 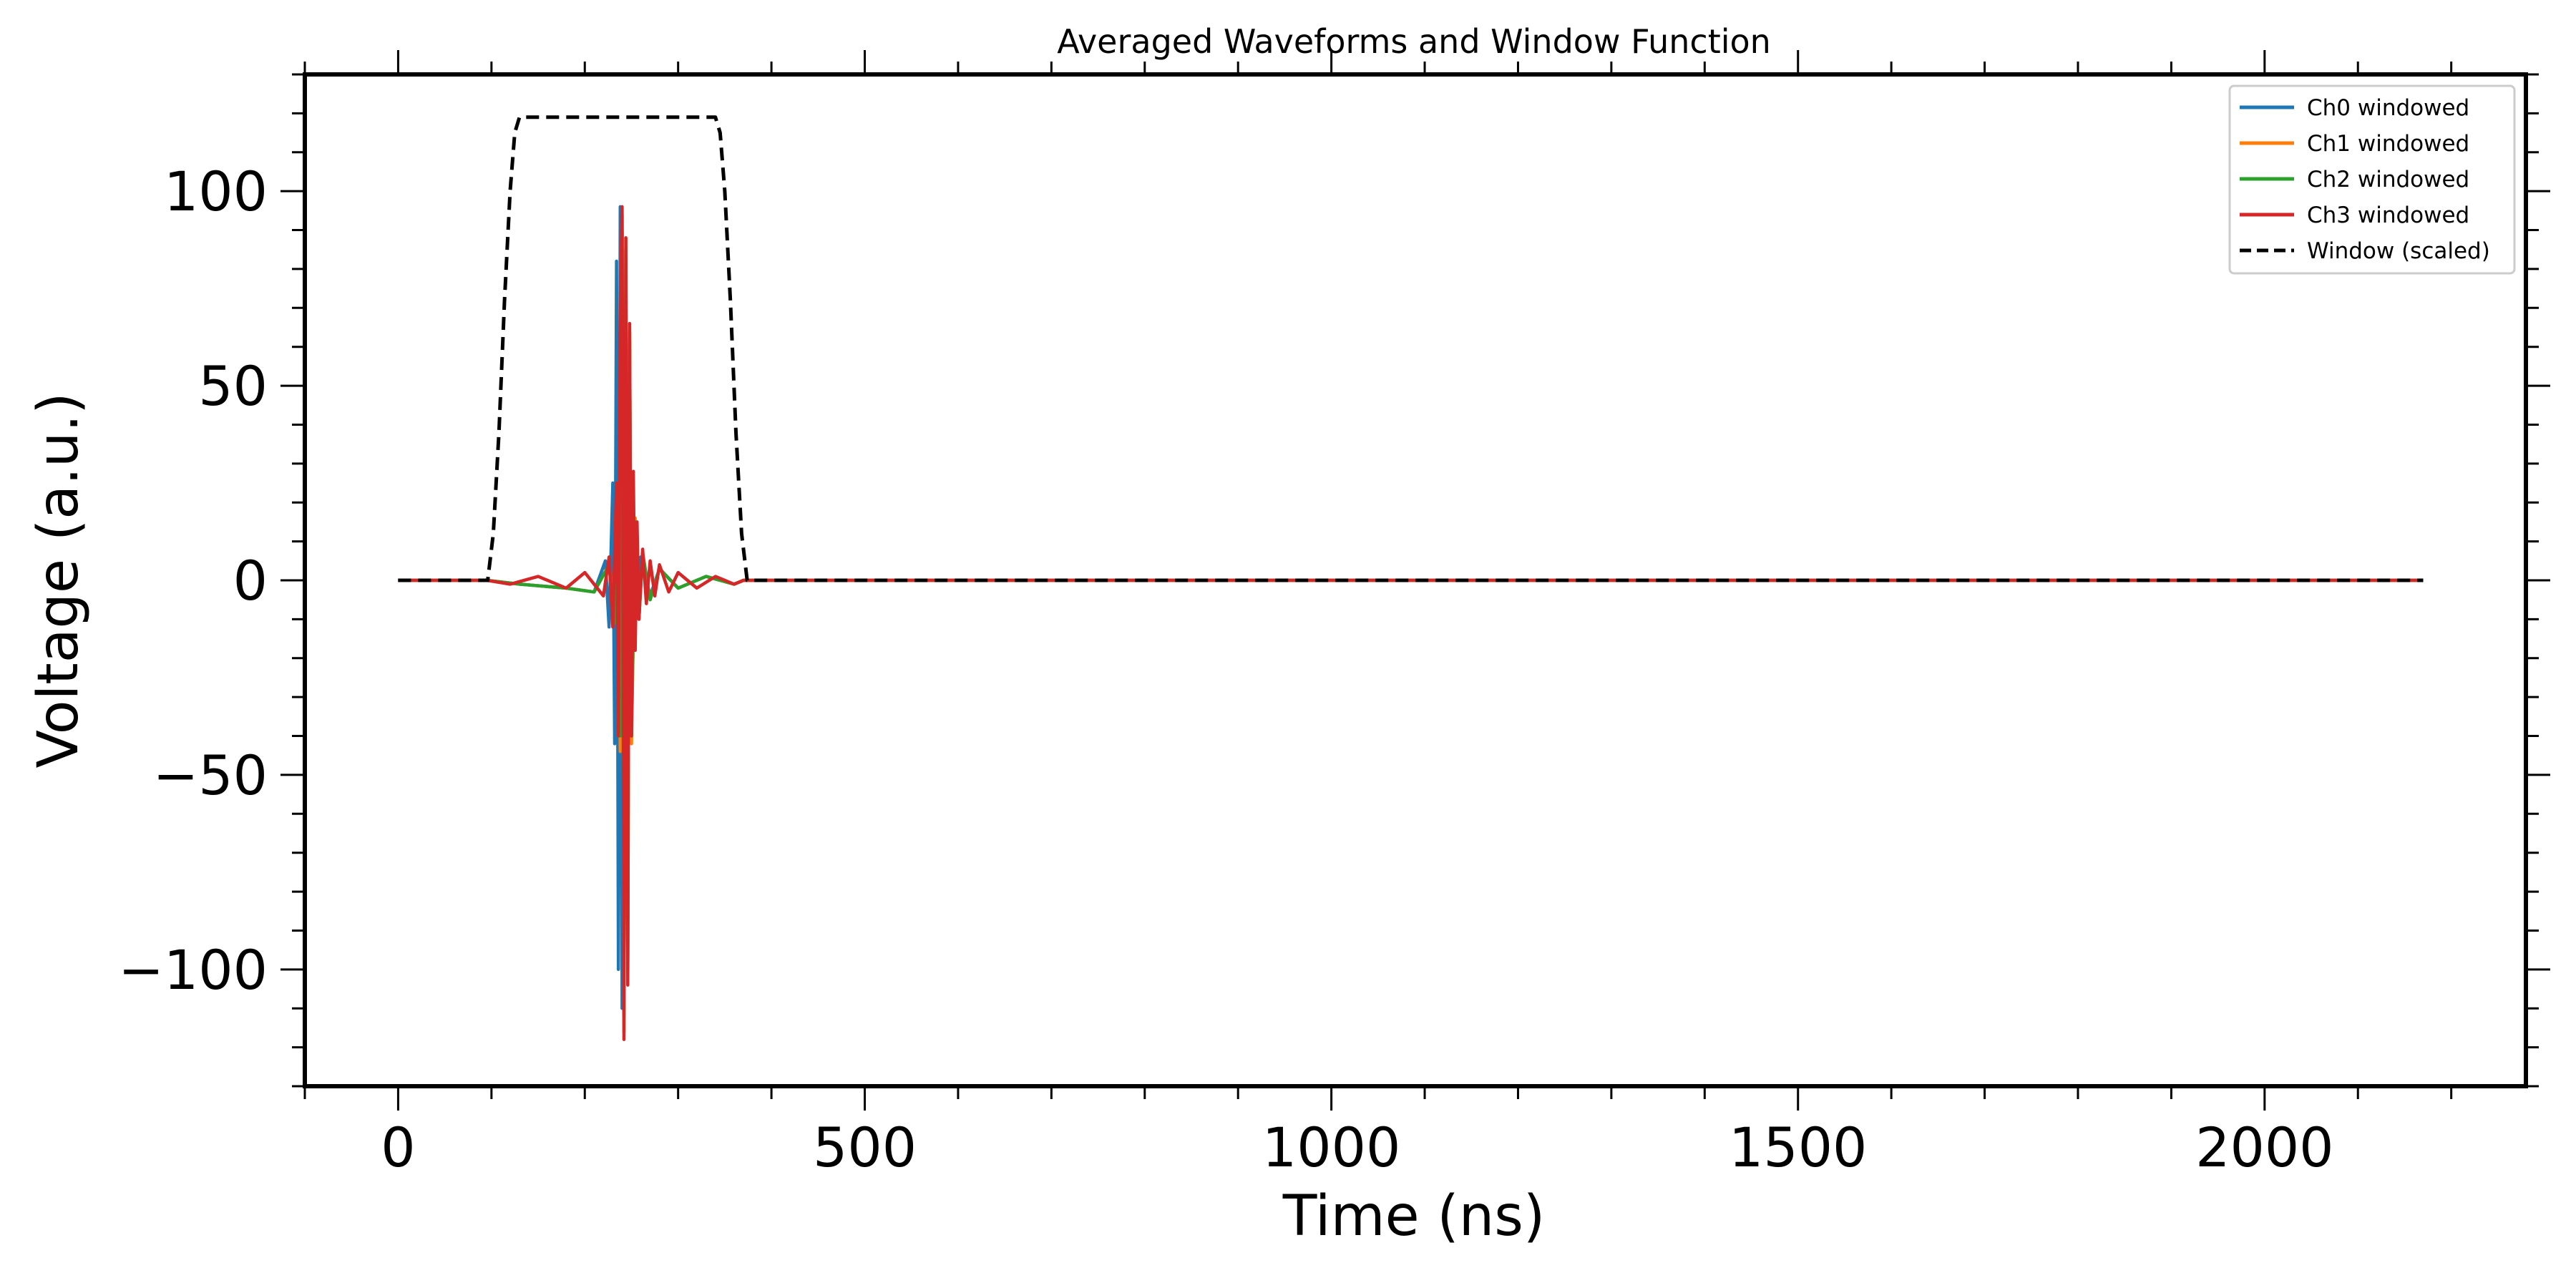 I want to click on y-tick-label: 100, so click(x=216, y=191).